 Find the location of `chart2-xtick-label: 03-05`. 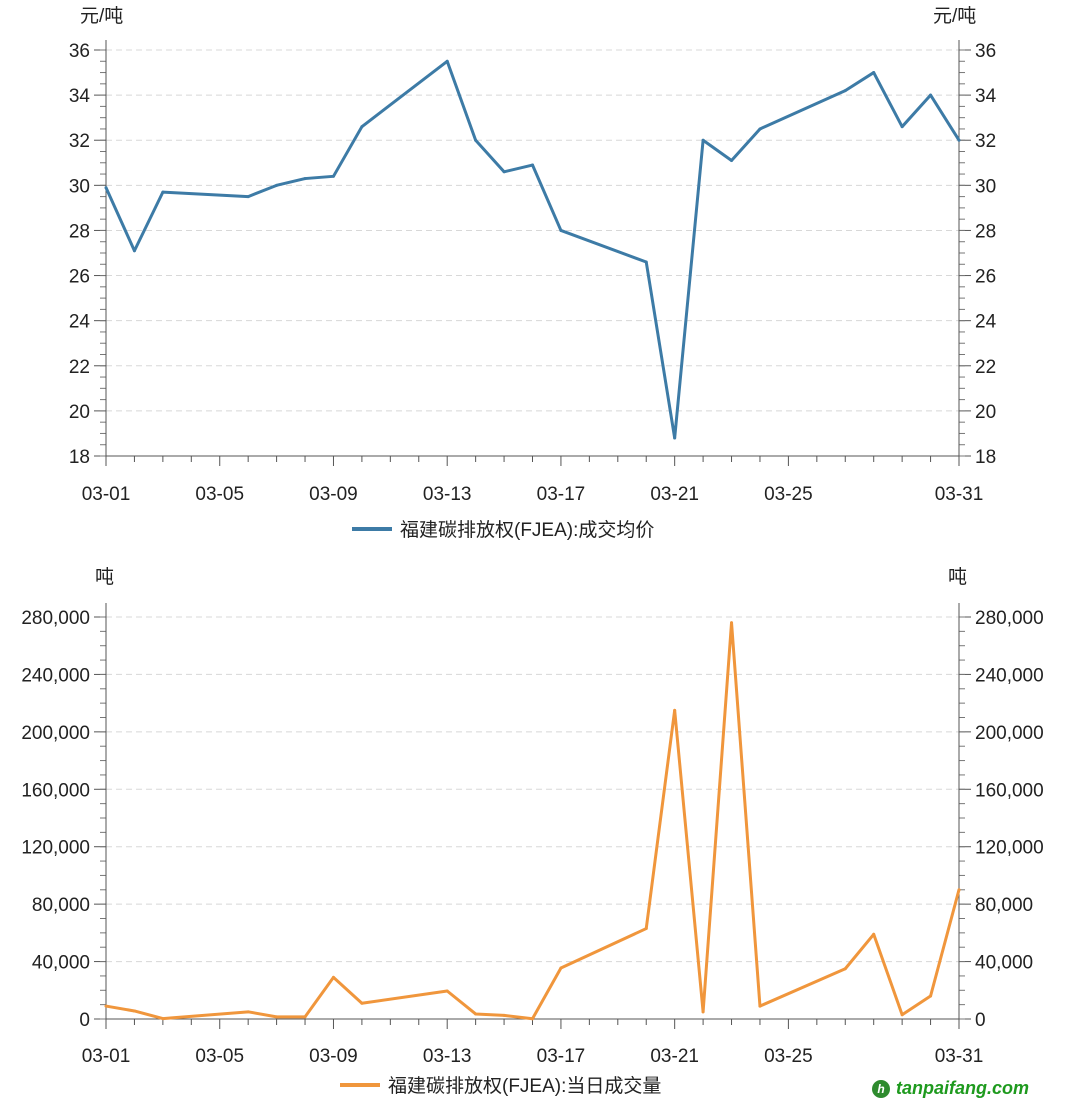

chart2-xtick-label: 03-05 is located at coordinates (219, 1056).